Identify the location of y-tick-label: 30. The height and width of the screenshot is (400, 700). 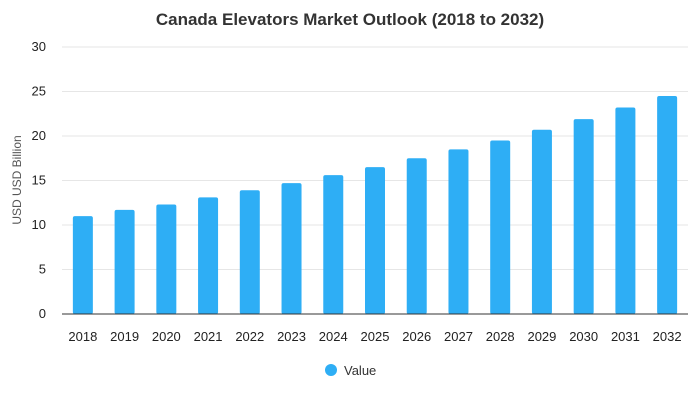
(39, 46).